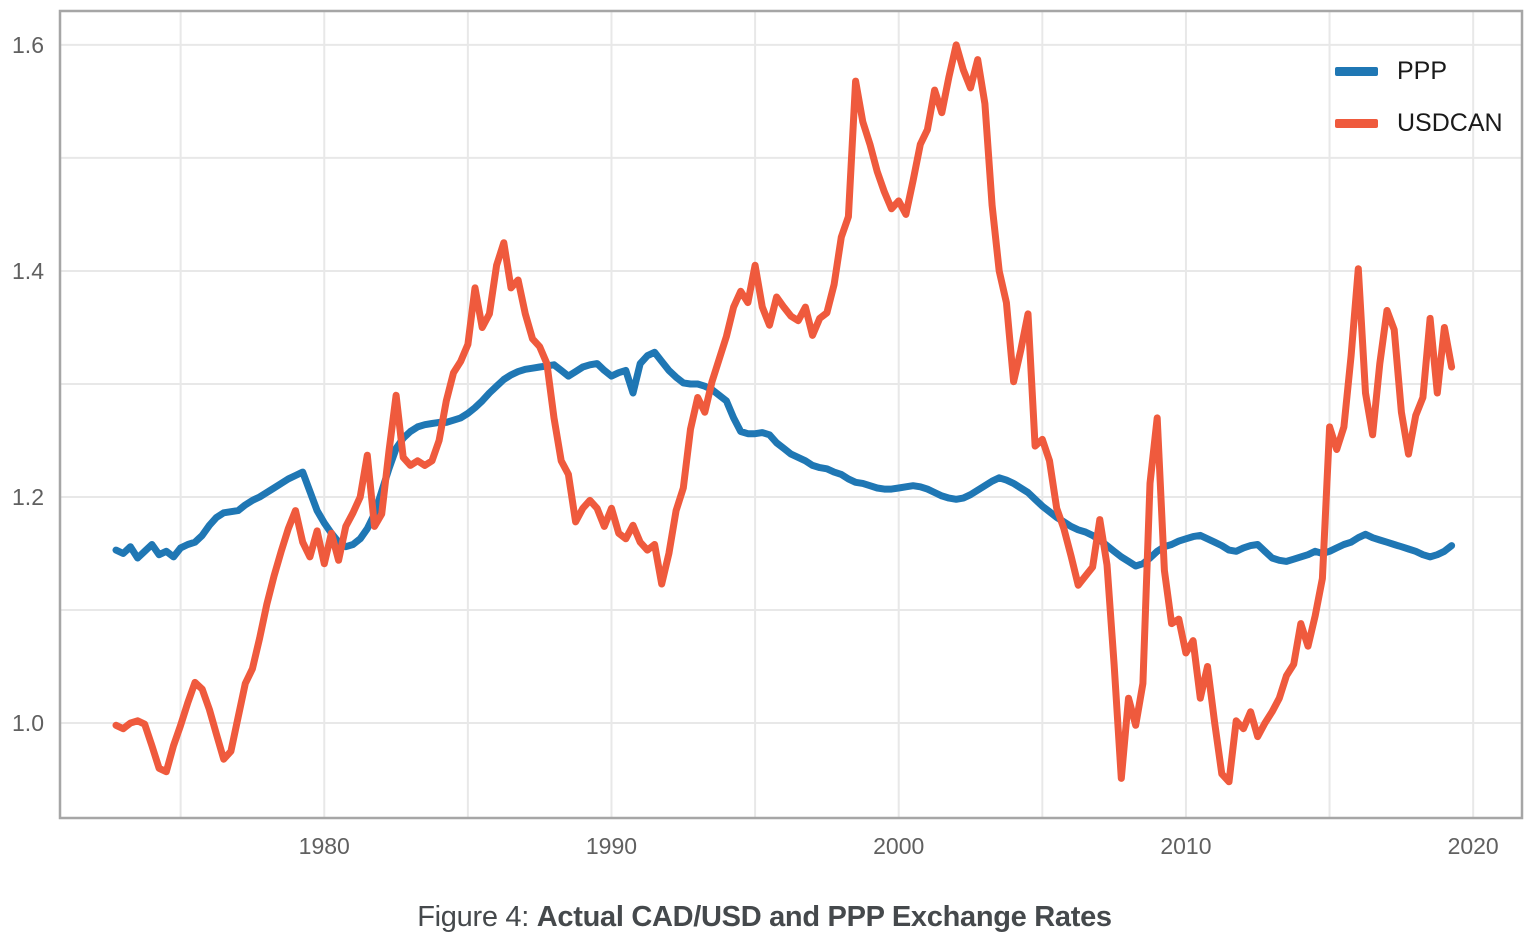 The image size is (1529, 947). What do you see at coordinates (1450, 123) in the screenshot?
I see `legend-label-usdcan: USDCAN` at bounding box center [1450, 123].